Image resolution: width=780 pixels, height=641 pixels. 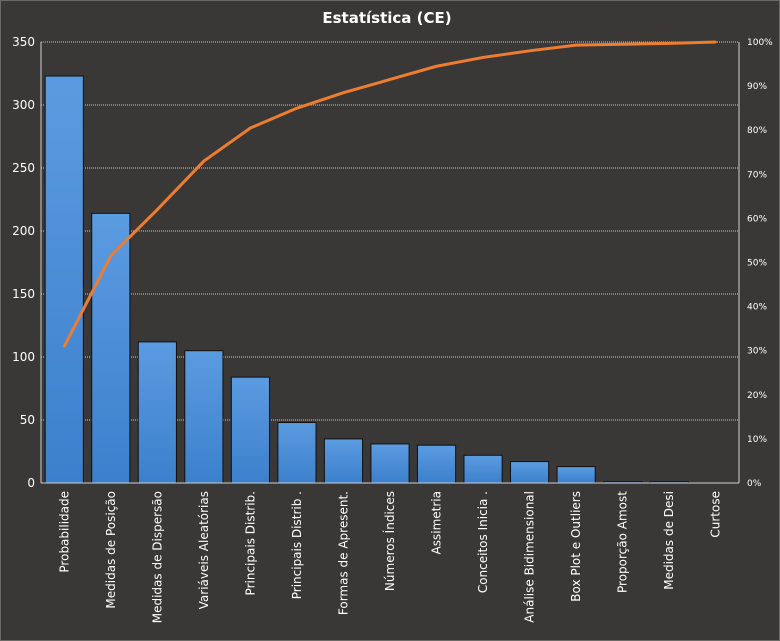 What do you see at coordinates (31, 483) in the screenshot?
I see `y-tick-label: 0` at bounding box center [31, 483].